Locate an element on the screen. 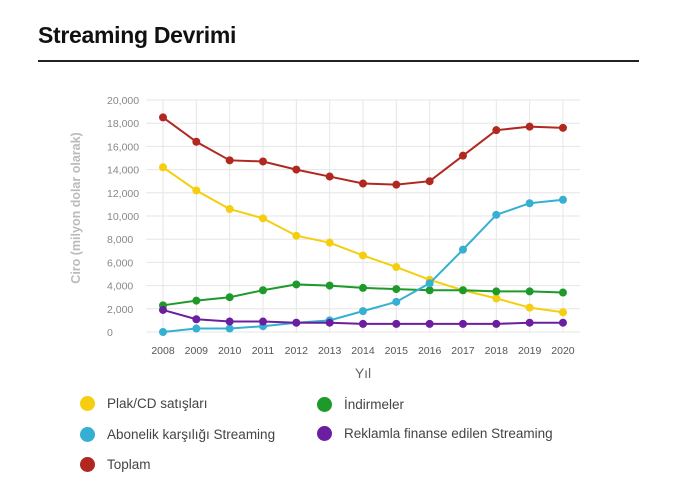 Image resolution: width=680 pixels, height=491 pixels. y-tick-label: 10,000 is located at coordinates (123, 217).